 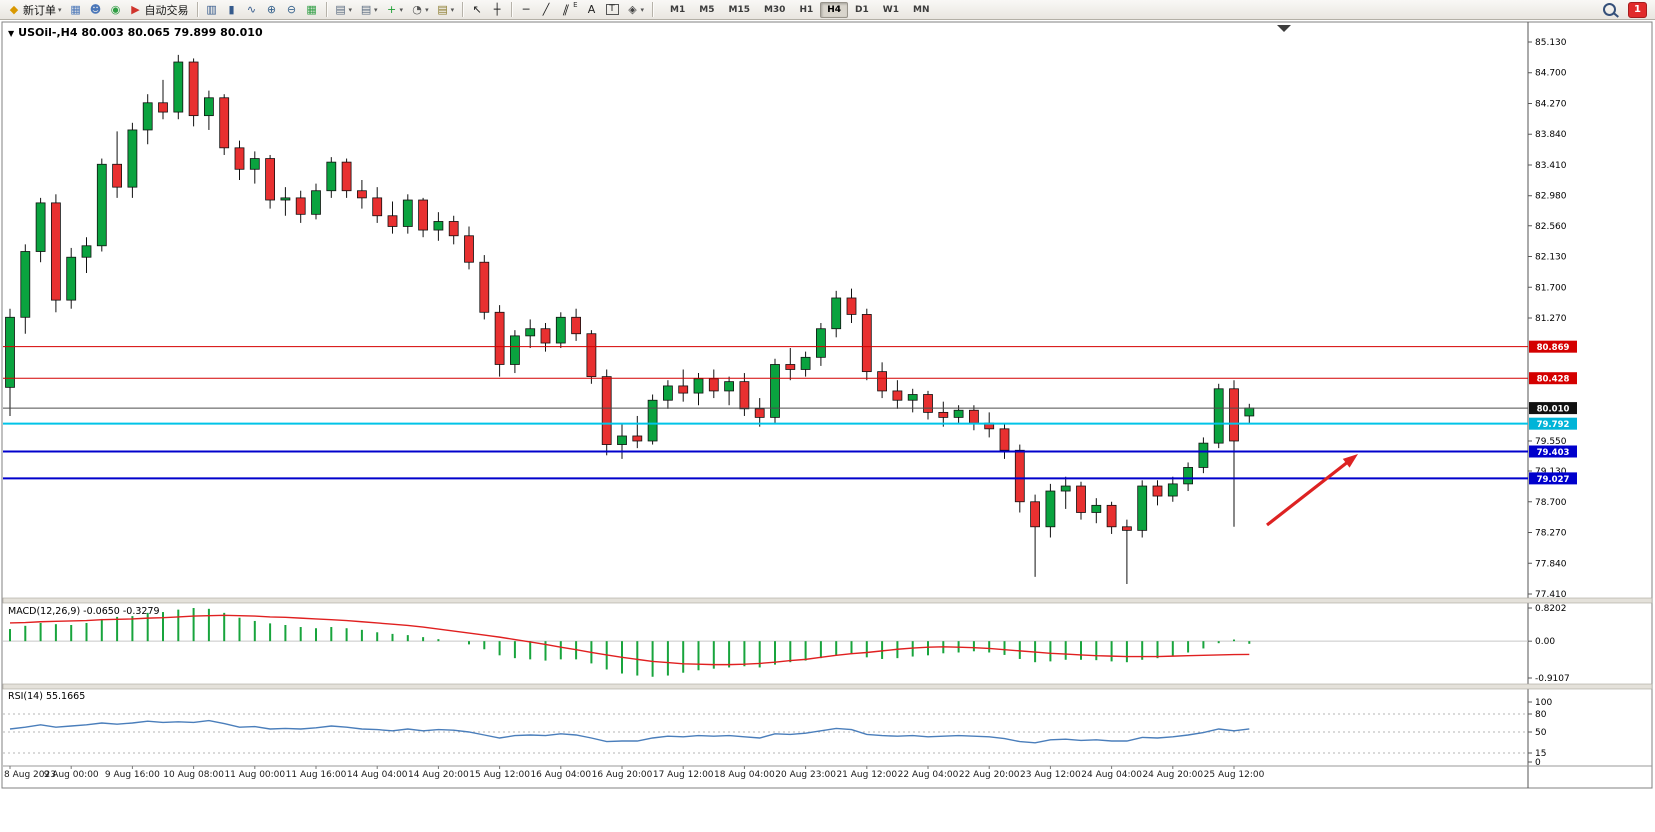 I want to click on price-line-80.010: 80.010, so click(x=790, y=408).